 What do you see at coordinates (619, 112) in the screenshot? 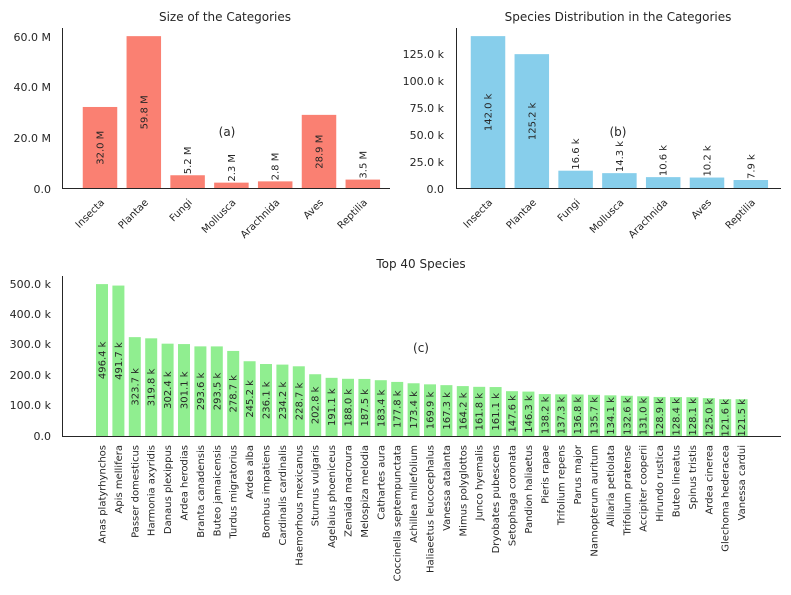
I see `panel-b-bars` at bounding box center [619, 112].